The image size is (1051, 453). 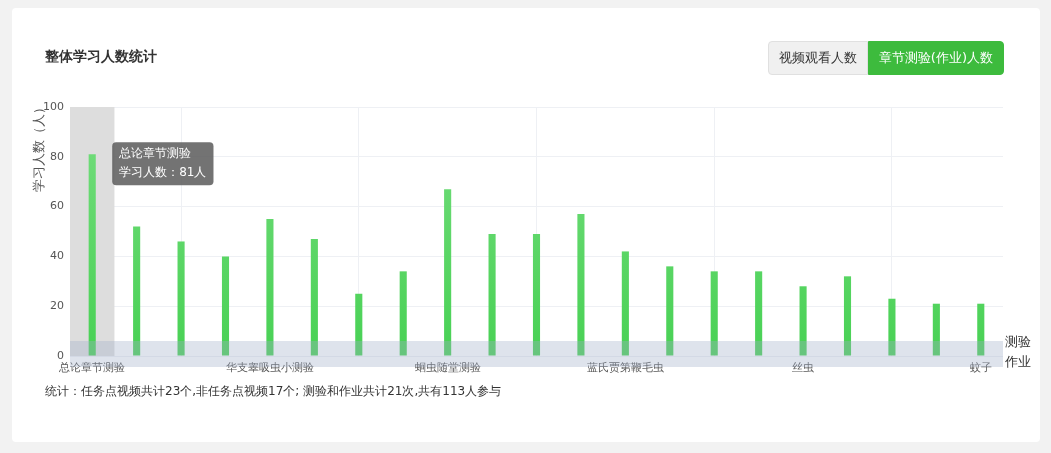 I want to click on annotation: 总论章节测验, so click(x=155, y=153).